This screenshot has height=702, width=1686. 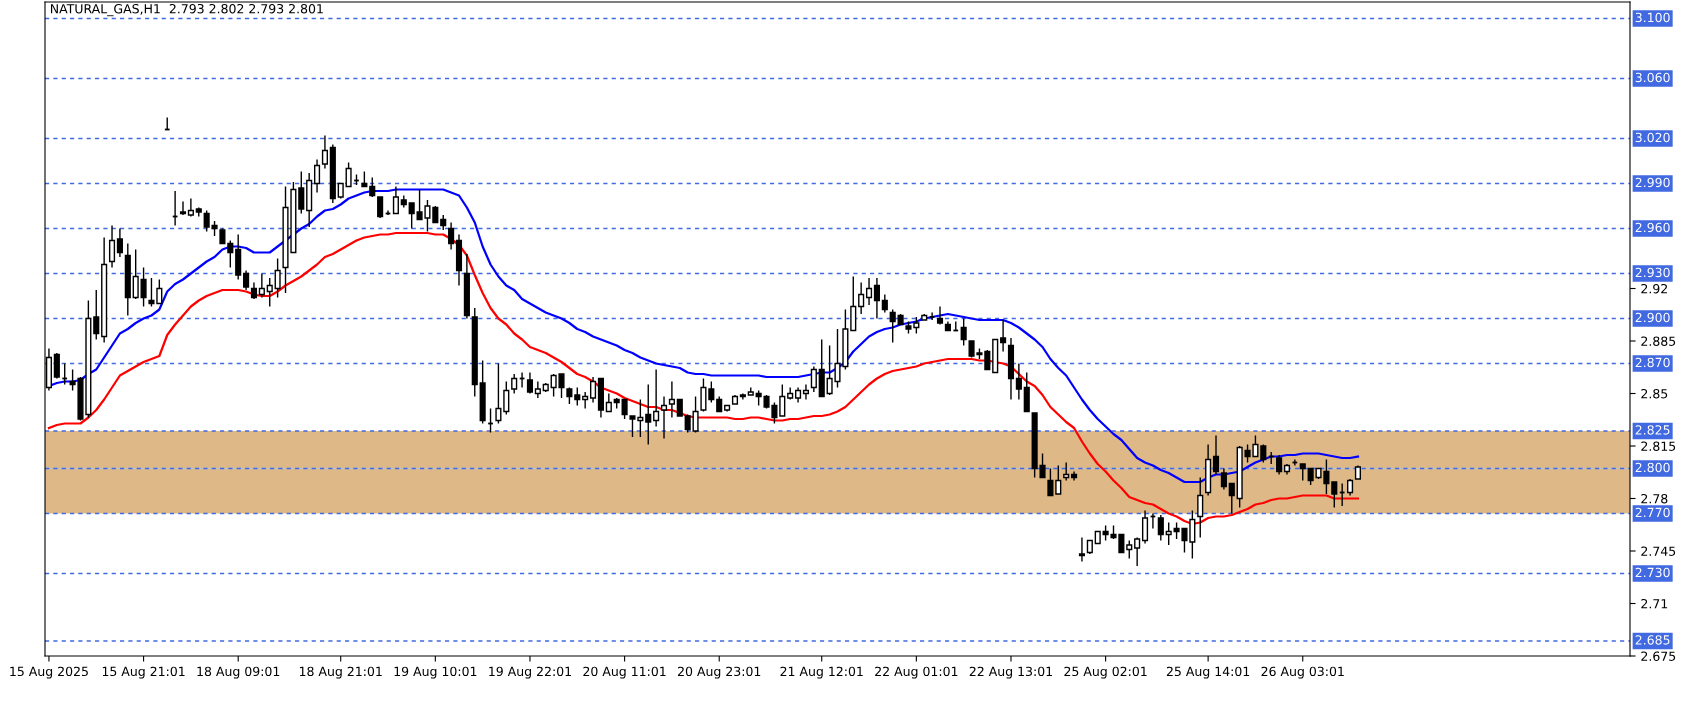 I want to click on ref-line-label: 3.060, so click(x=1652, y=77).